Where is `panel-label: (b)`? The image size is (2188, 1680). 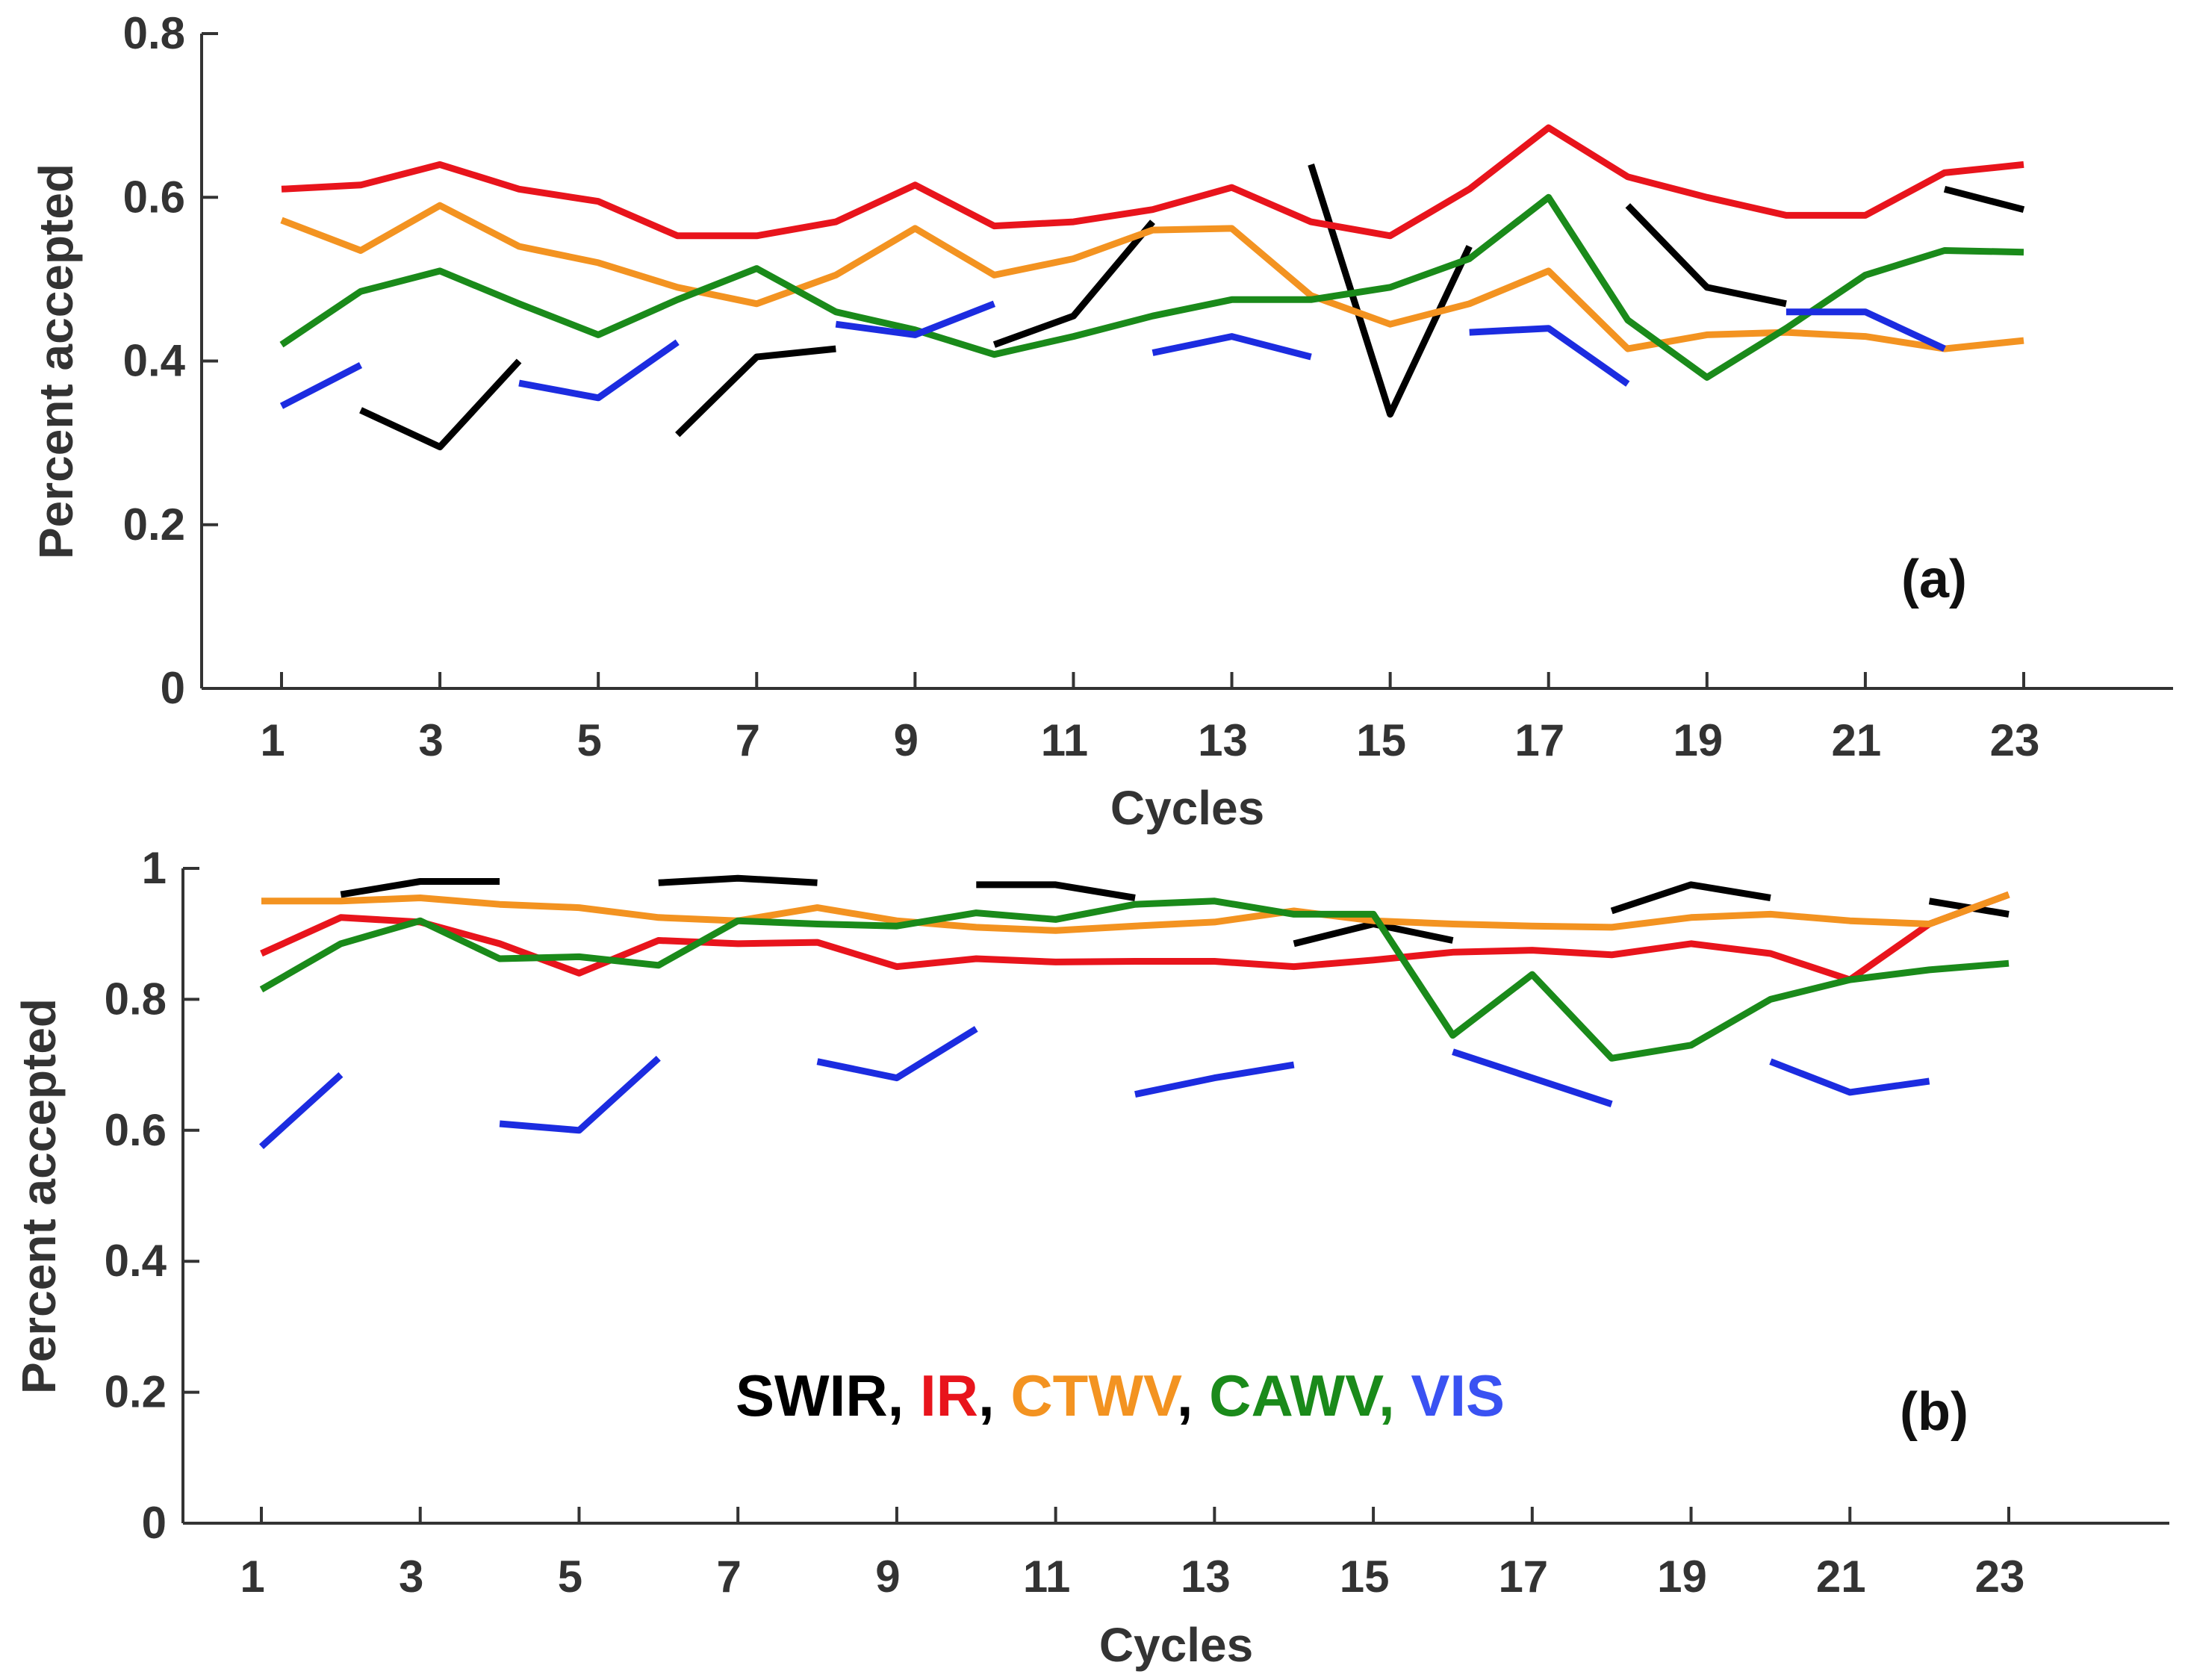 panel-label: (b) is located at coordinates (1934, 1412).